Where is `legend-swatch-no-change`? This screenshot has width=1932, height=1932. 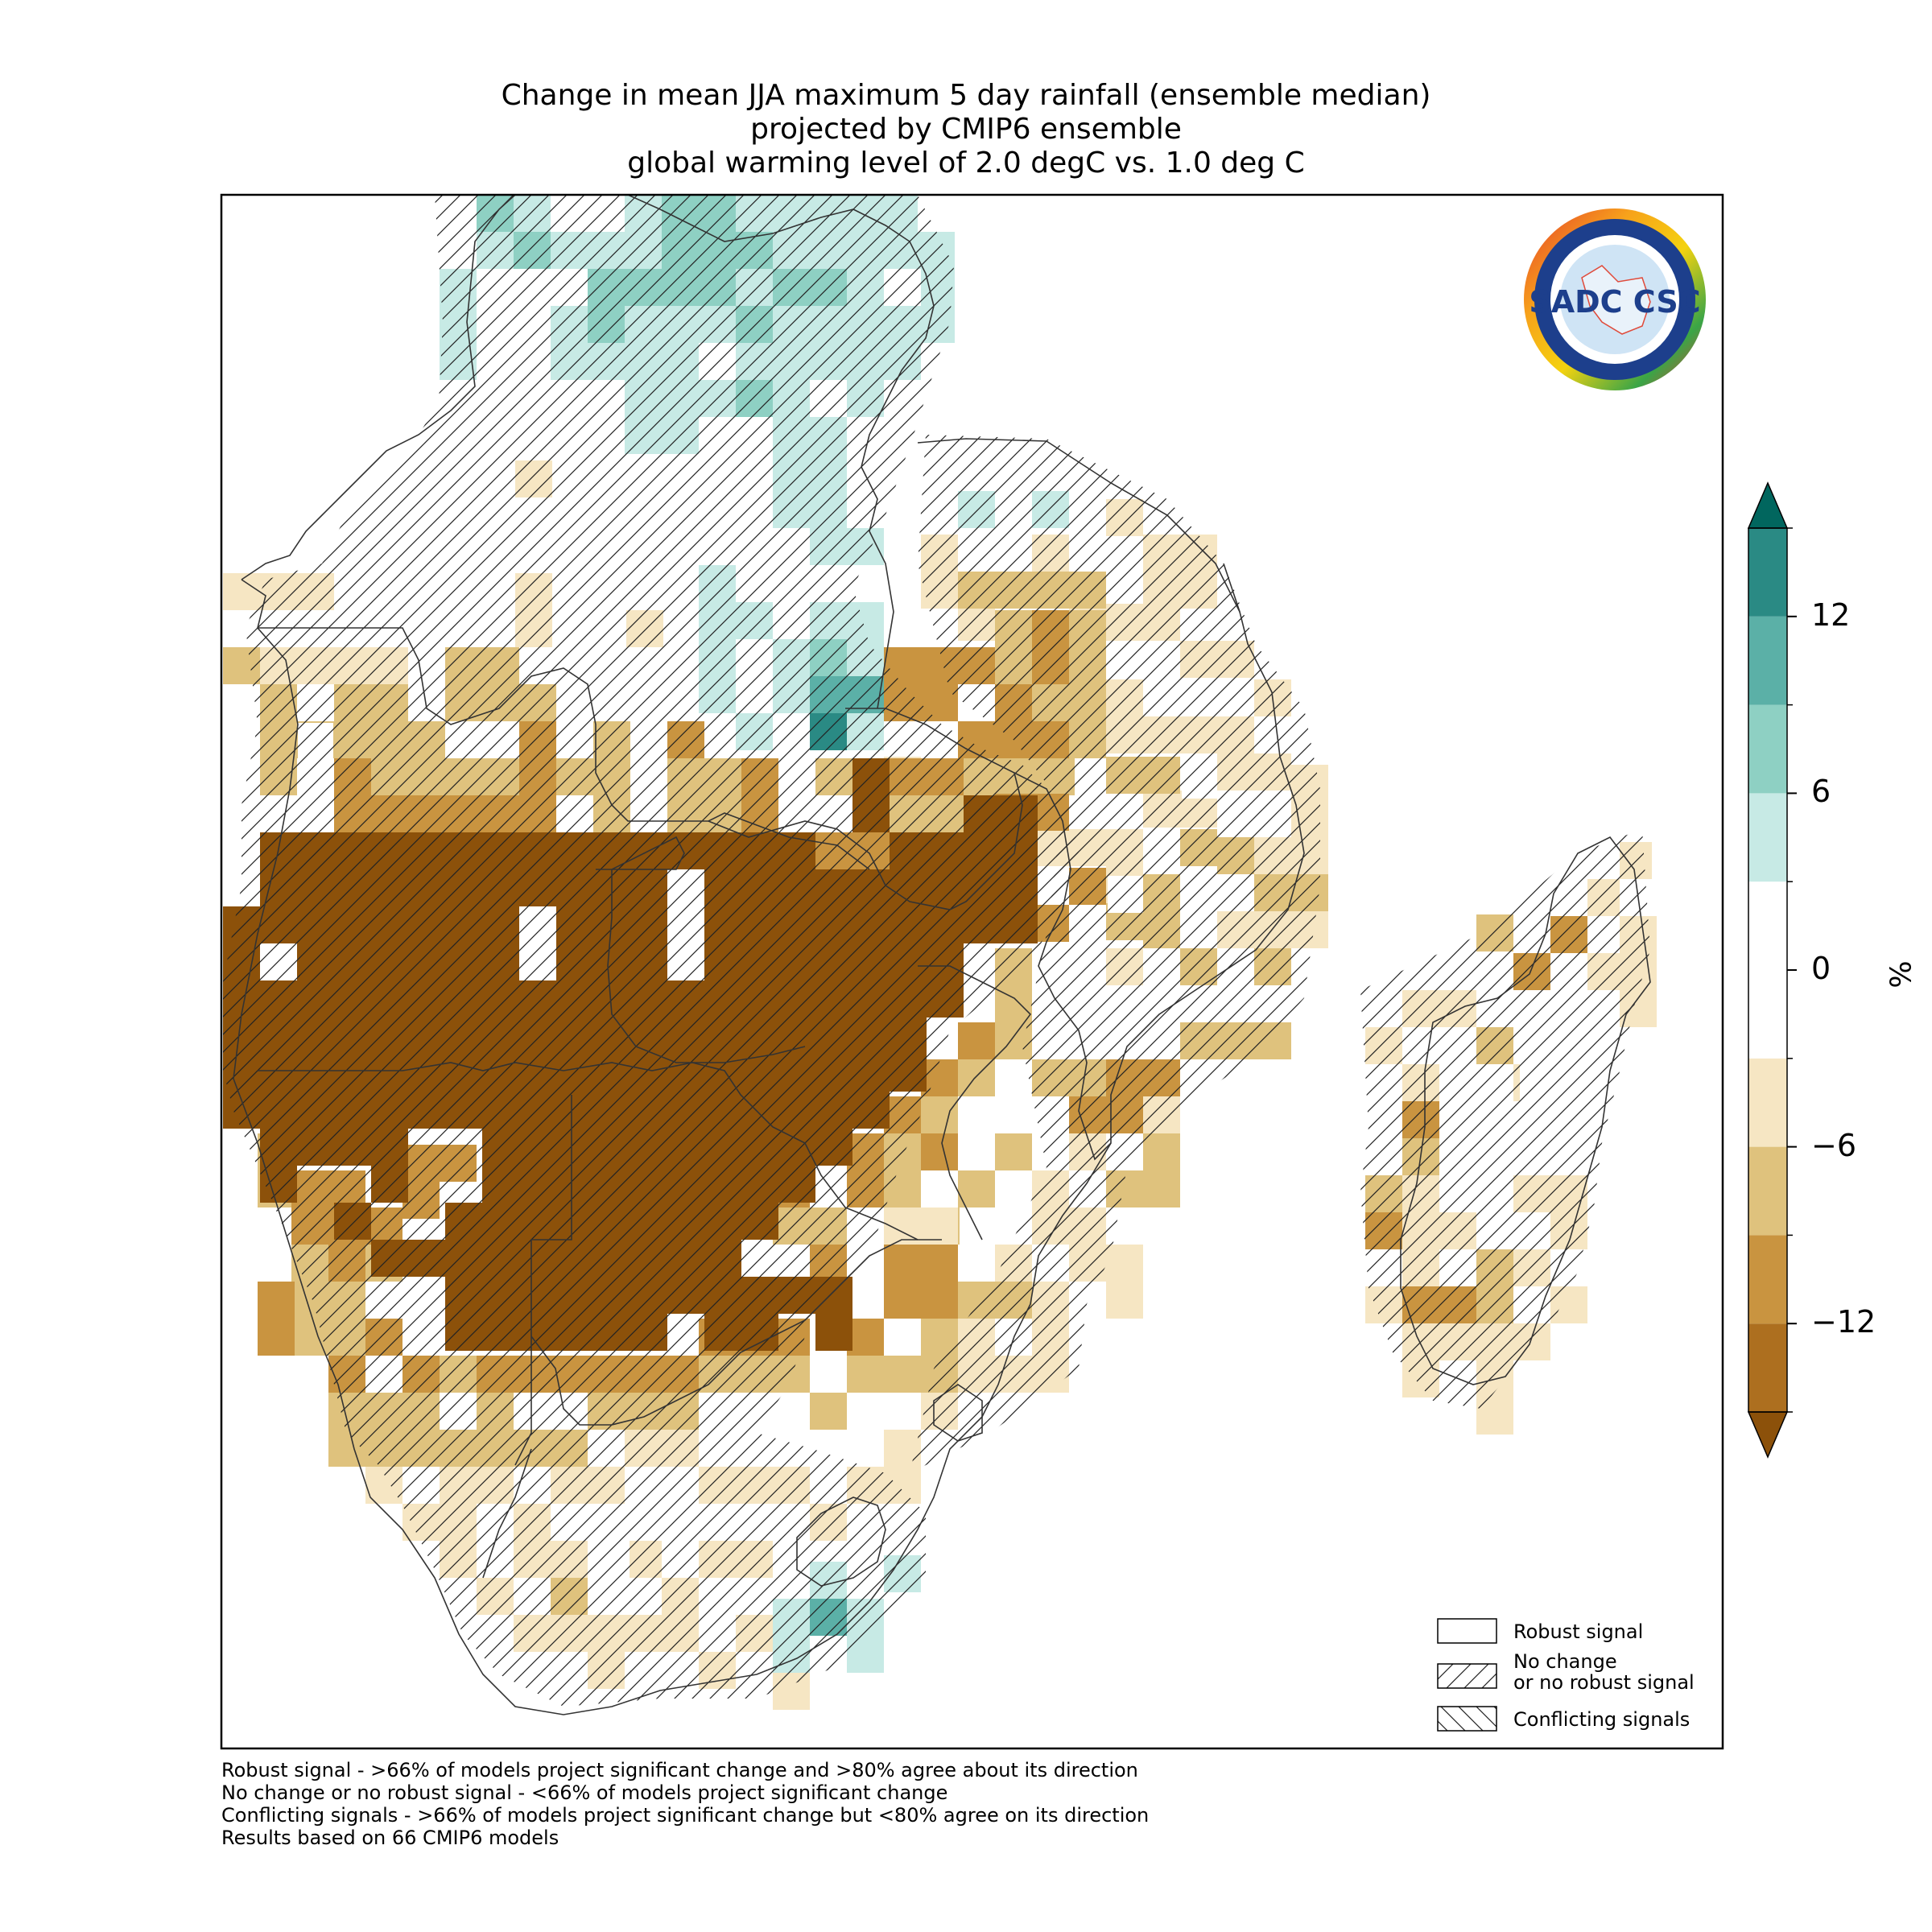
legend-swatch-no-change is located at coordinates (1467, 1676).